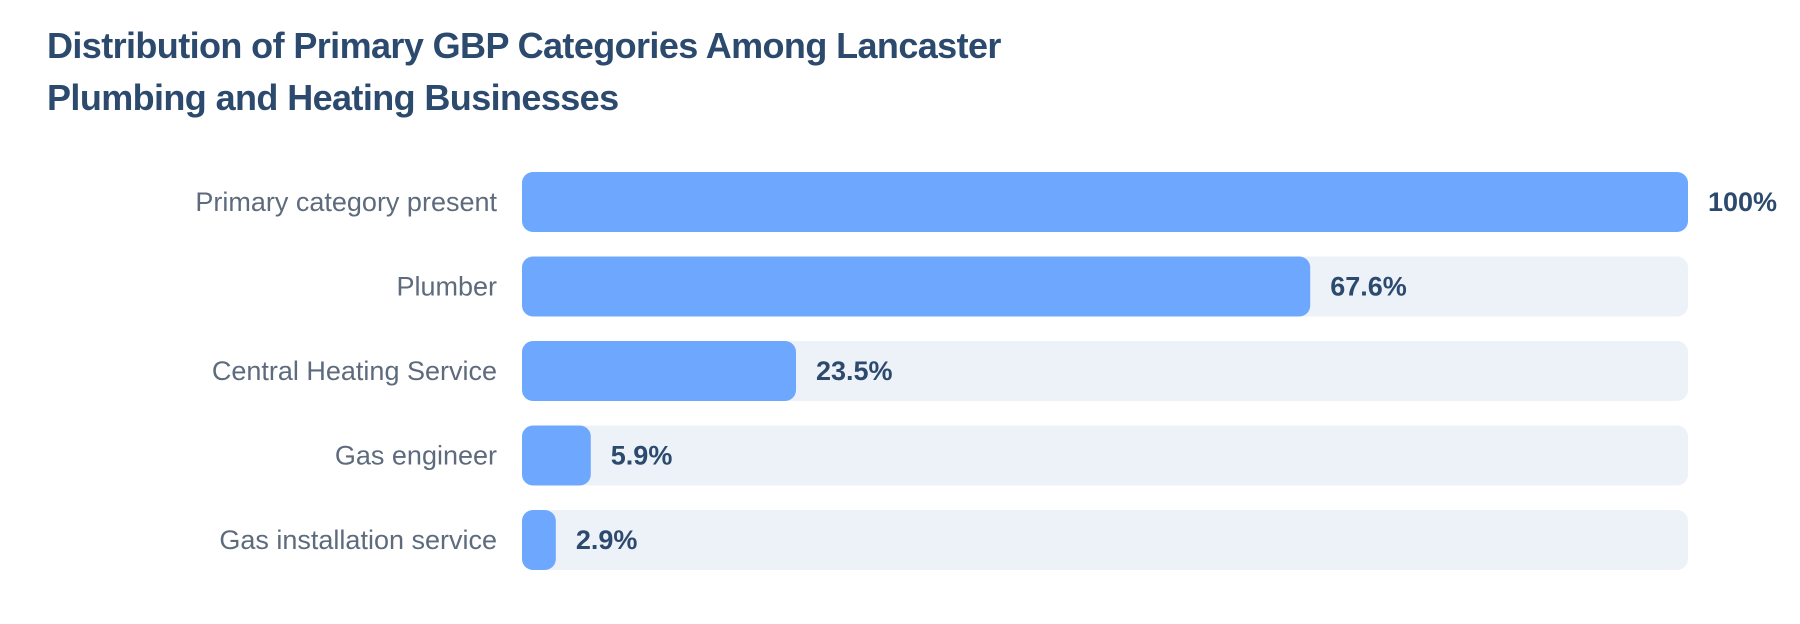 Image resolution: width=1800 pixels, height=624 pixels. I want to click on category-label: Gas engineer, so click(416, 456).